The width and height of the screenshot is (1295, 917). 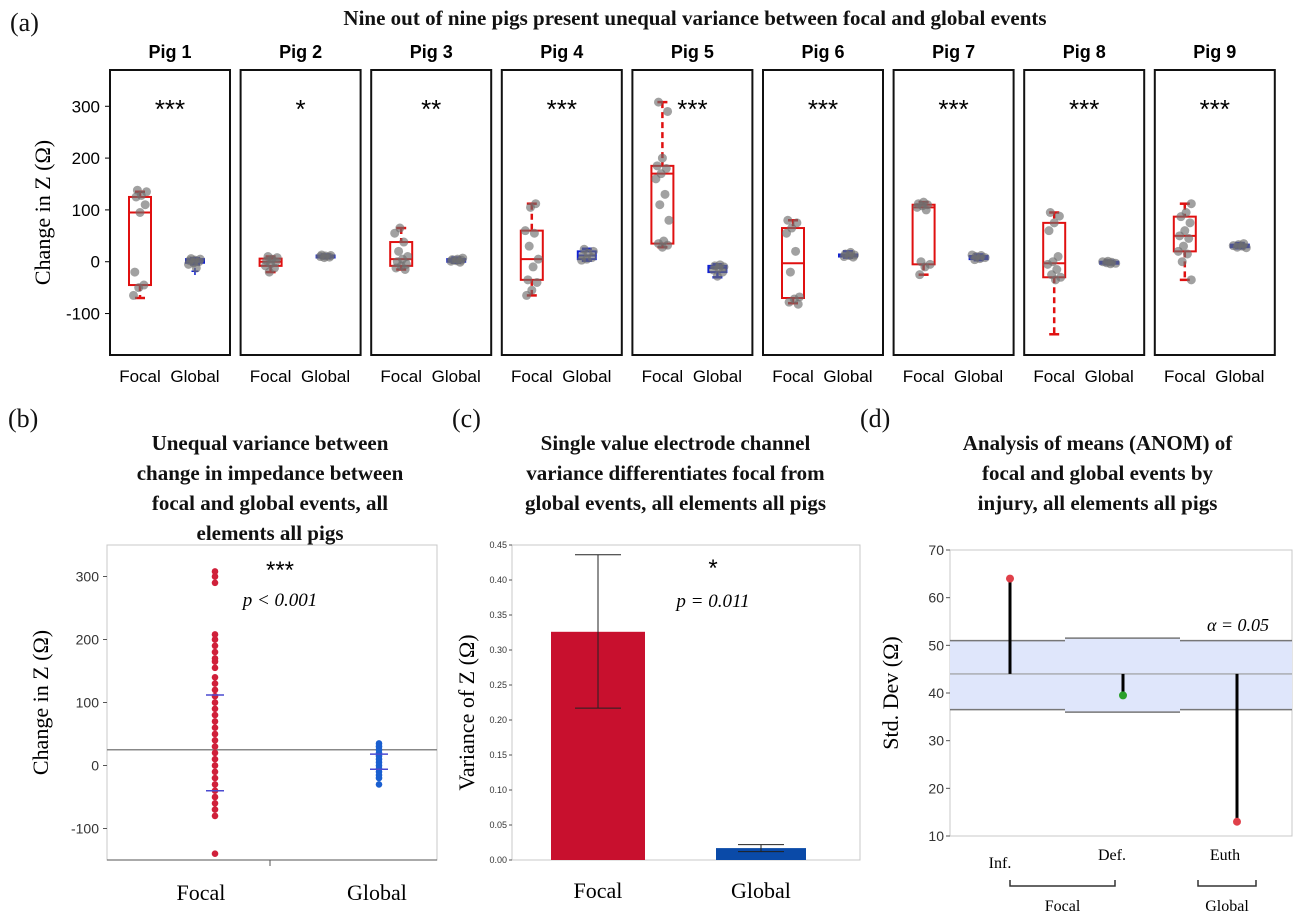 I want to click on y-tick-label: 0.30, so click(x=498, y=650).